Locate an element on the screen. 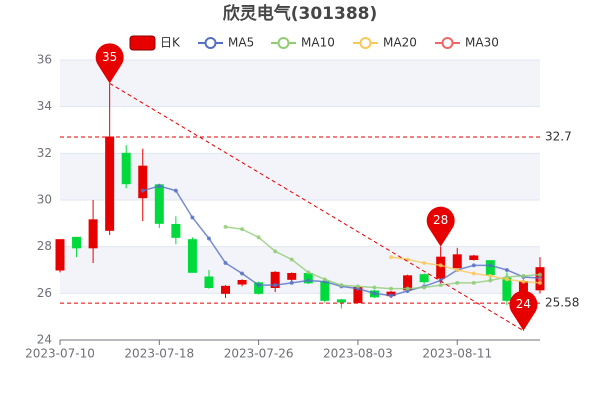  legend-label: MA30 is located at coordinates (482, 43).